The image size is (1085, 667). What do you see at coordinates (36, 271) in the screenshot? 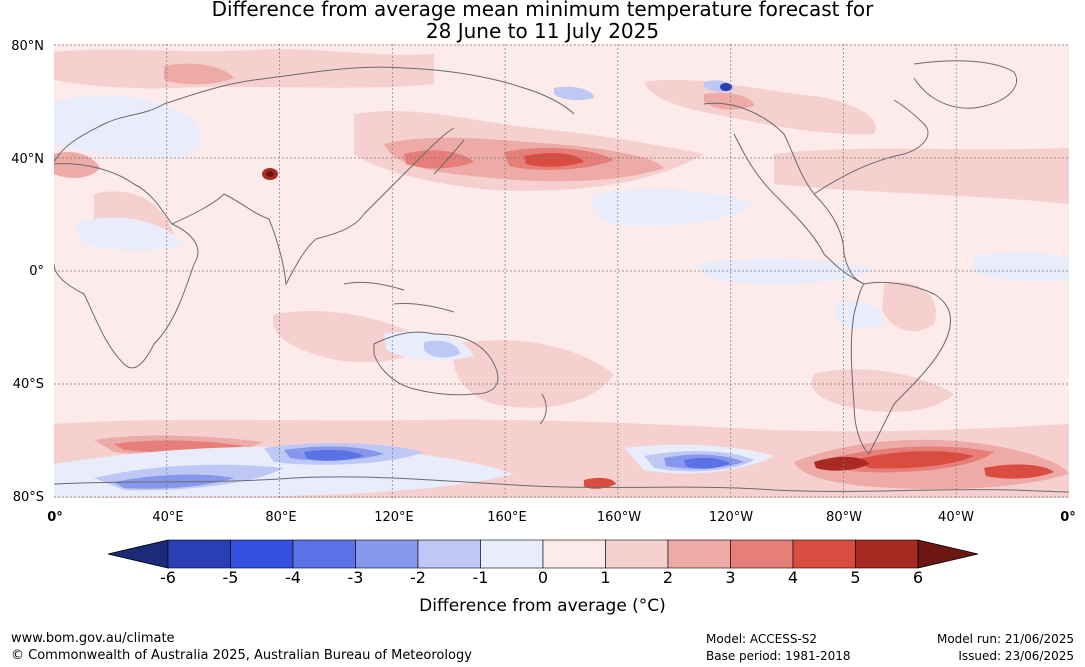
I see `lat-label-0: 0°` at bounding box center [36, 271].